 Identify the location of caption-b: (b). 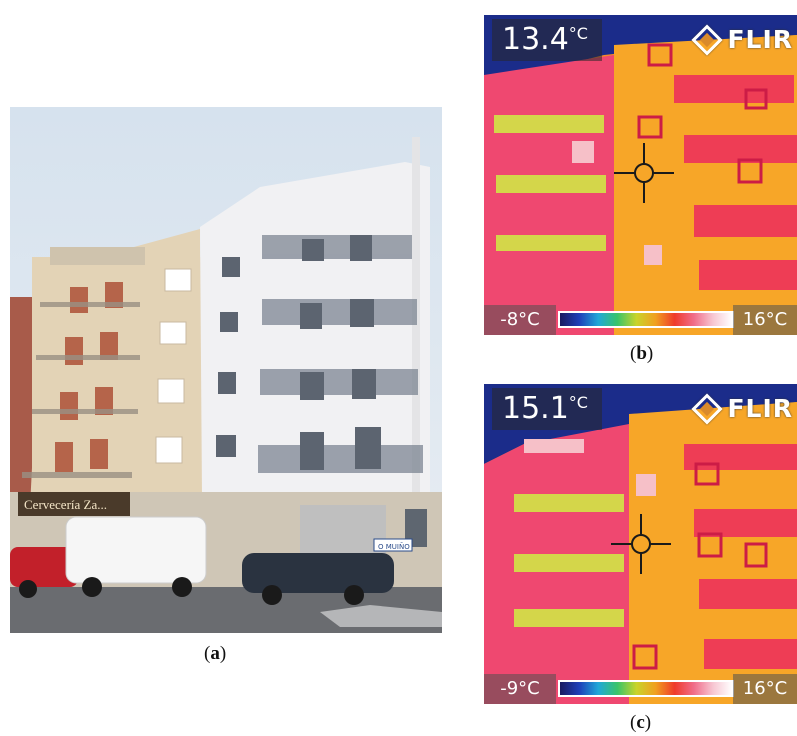
(642, 353).